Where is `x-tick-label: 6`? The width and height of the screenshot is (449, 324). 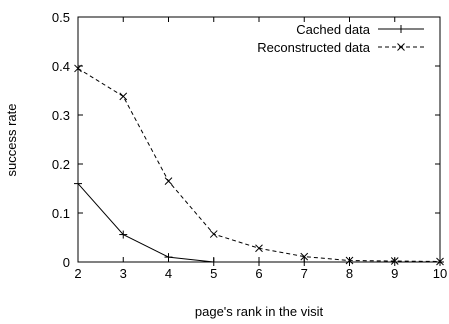 x-tick-label: 6 is located at coordinates (258, 273).